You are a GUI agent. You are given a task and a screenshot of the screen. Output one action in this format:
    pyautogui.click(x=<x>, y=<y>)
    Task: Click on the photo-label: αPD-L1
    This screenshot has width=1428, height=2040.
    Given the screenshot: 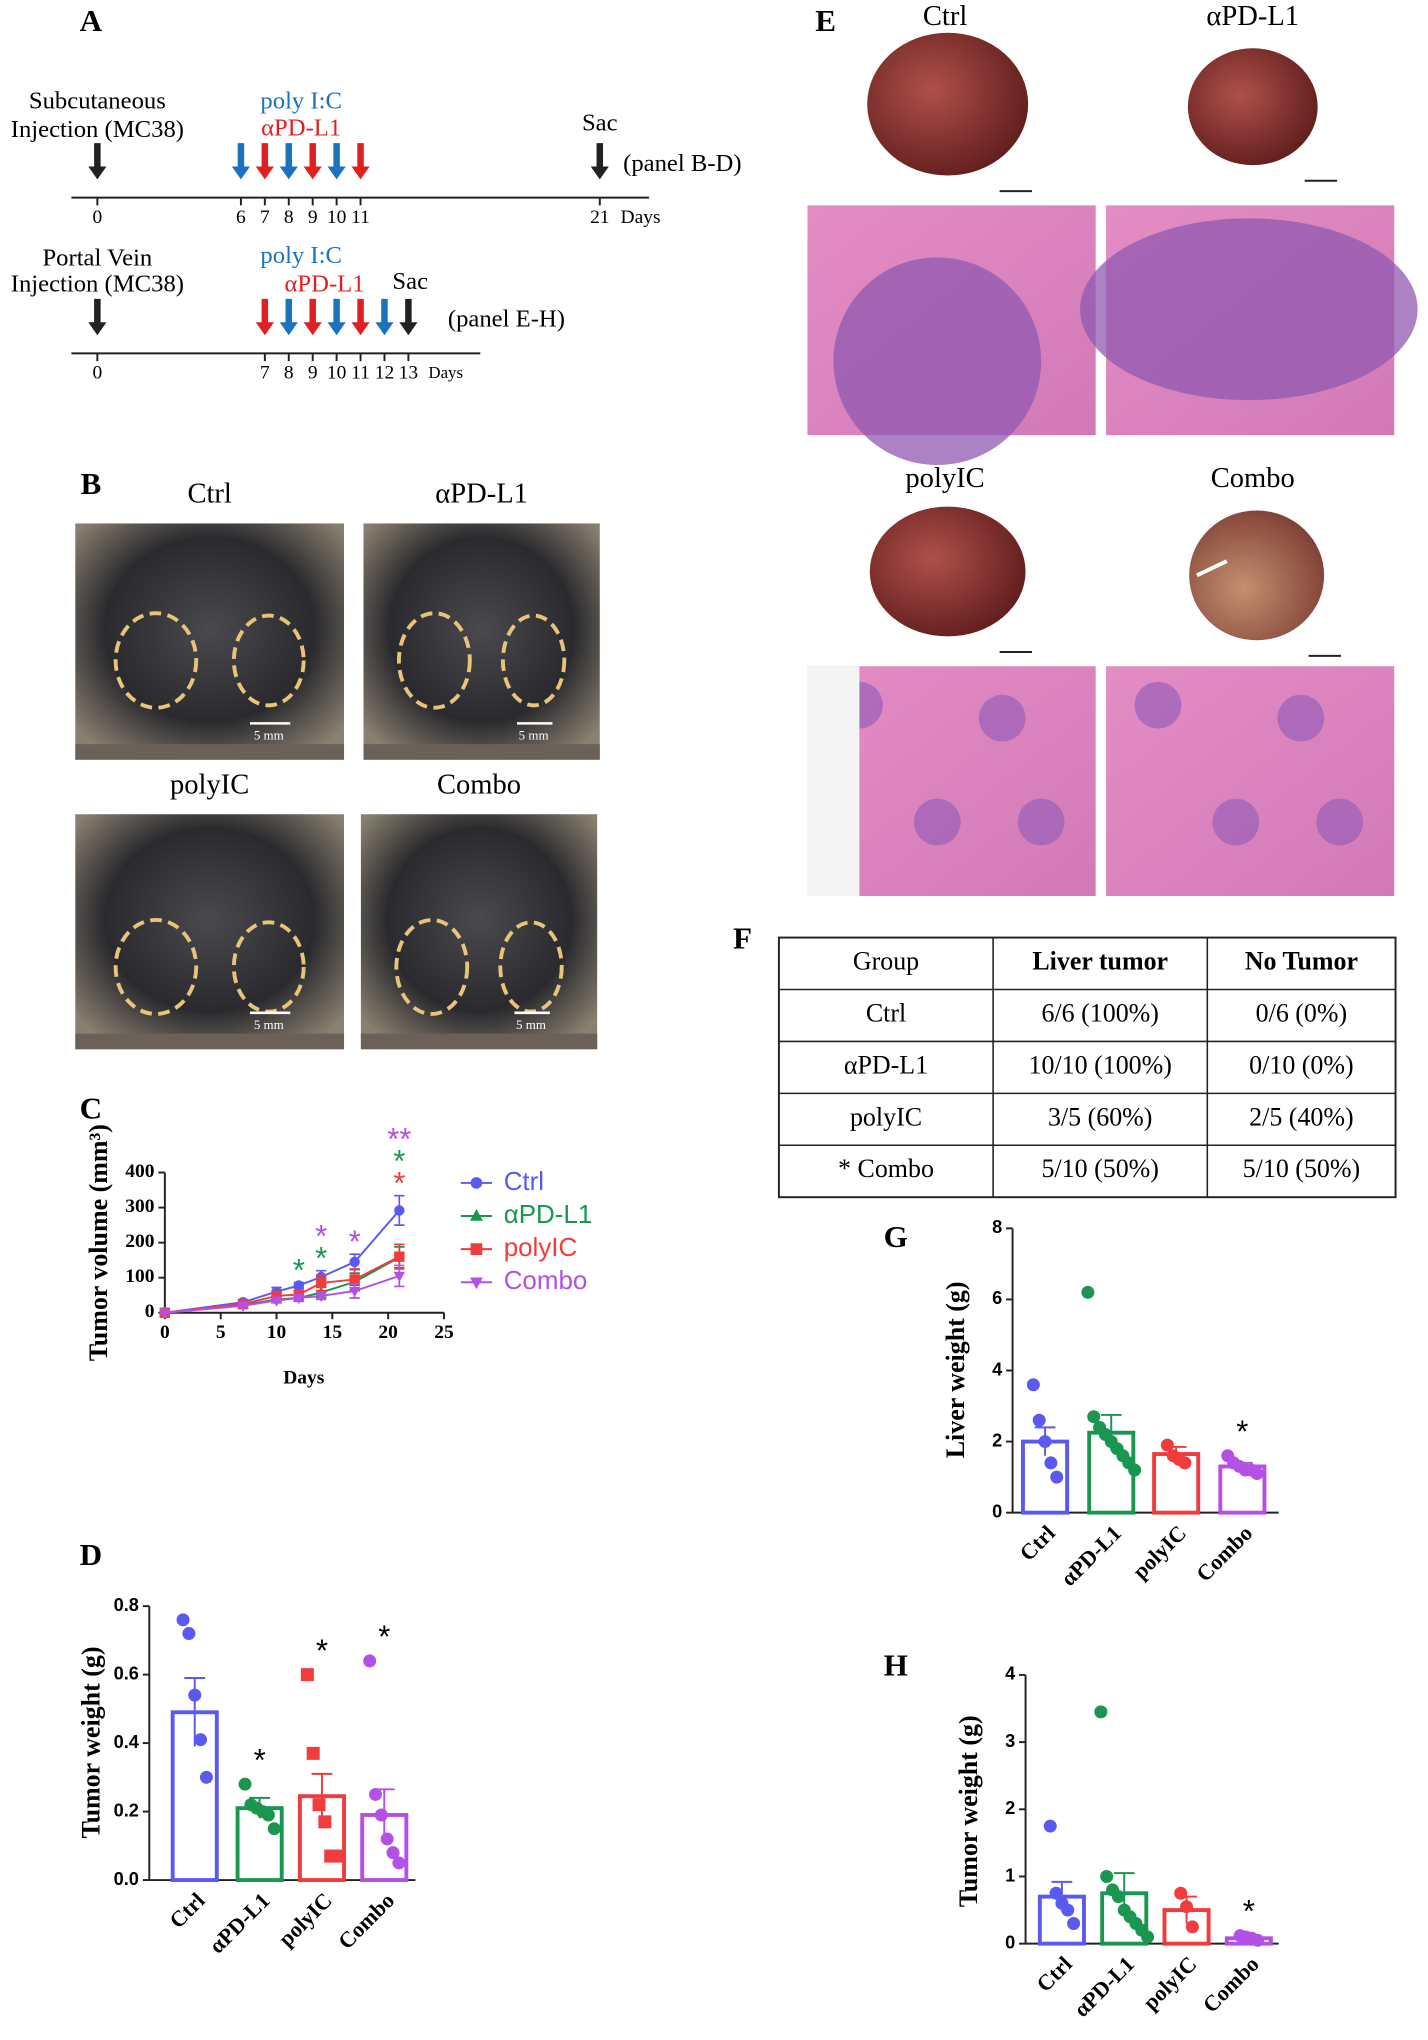 What is the action you would take?
    pyautogui.click(x=481, y=494)
    